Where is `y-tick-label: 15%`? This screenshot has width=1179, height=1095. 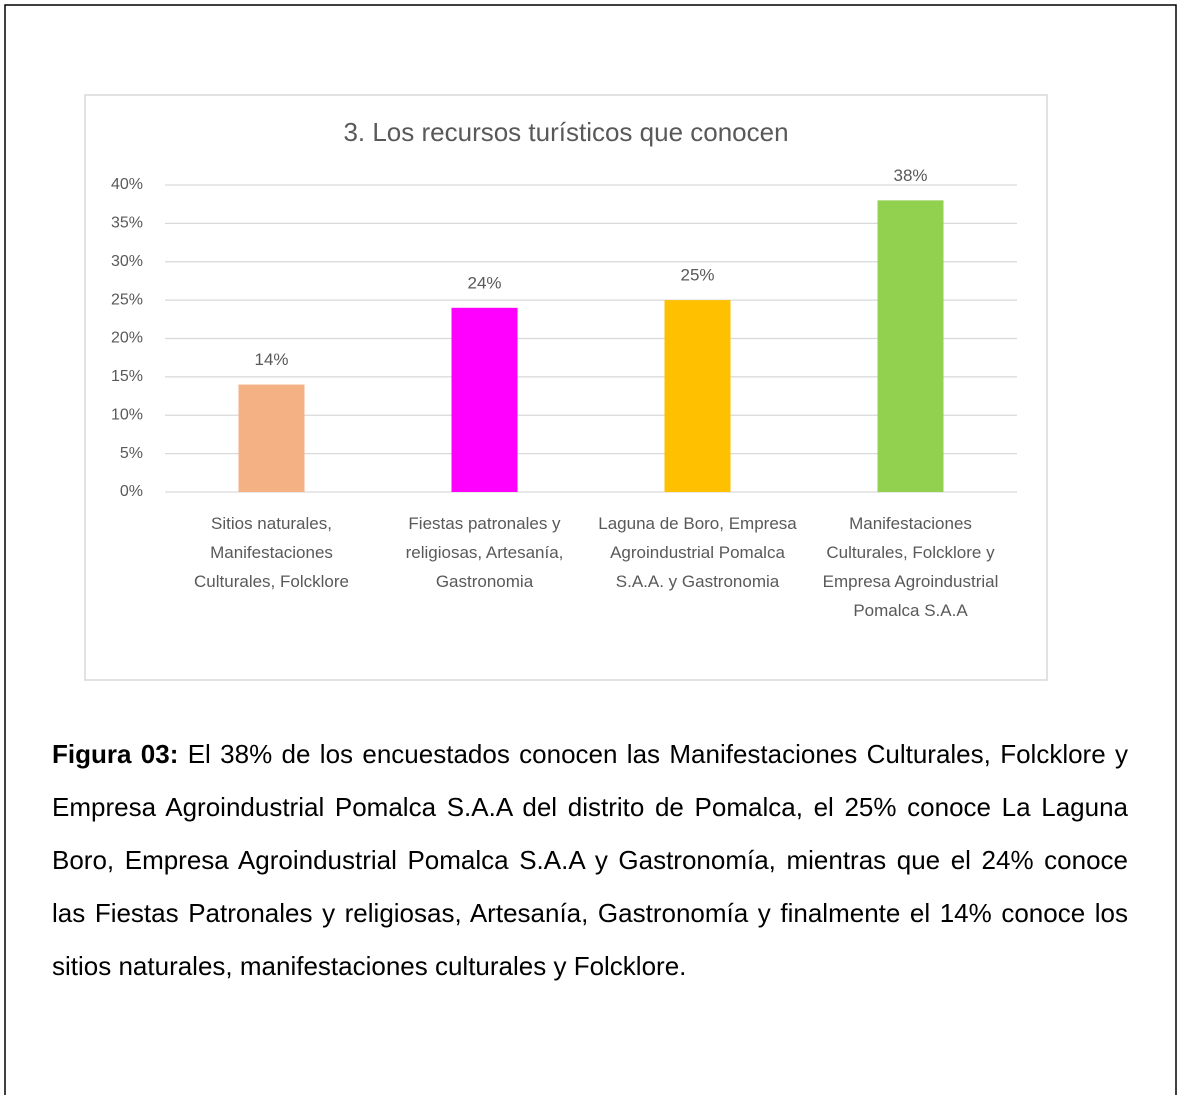 y-tick-label: 15% is located at coordinates (127, 376).